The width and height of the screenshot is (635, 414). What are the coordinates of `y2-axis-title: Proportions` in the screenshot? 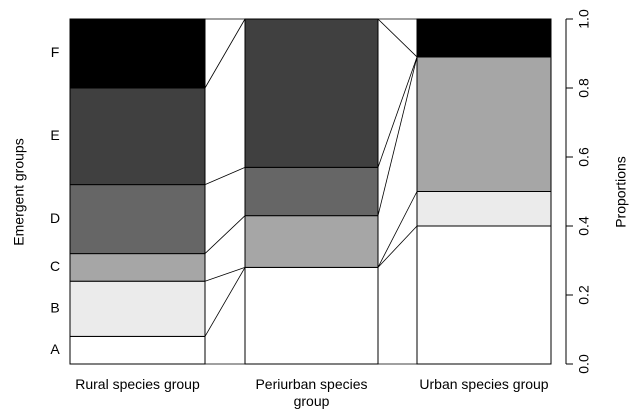 It's located at (621, 192).